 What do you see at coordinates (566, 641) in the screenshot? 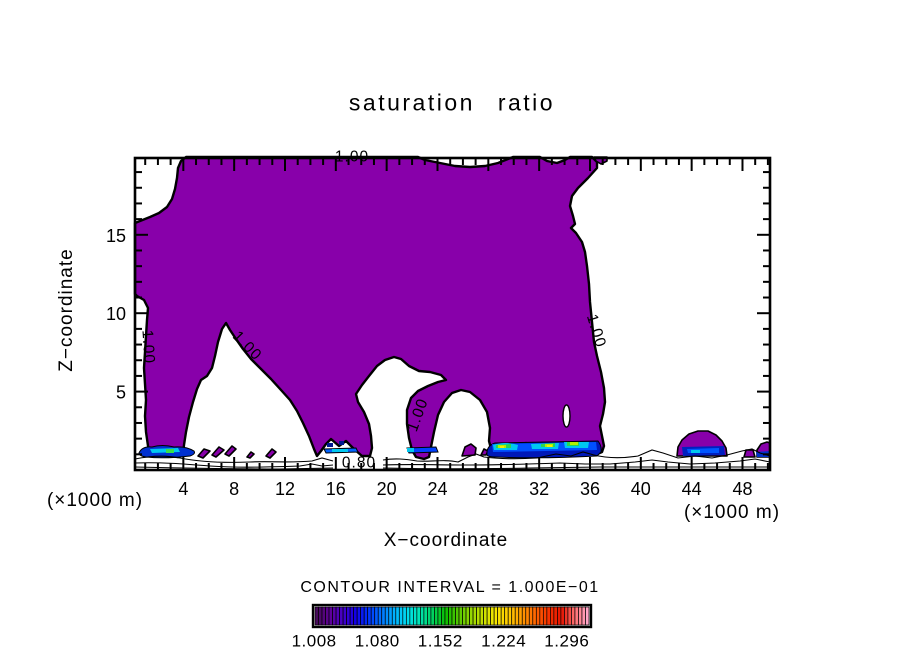
I see `colorbar-label: 1.296` at bounding box center [566, 641].